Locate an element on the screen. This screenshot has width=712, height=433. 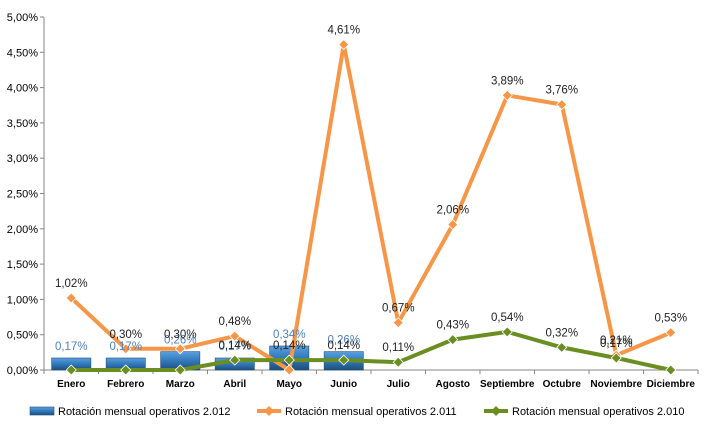
y-tick-label: 3,00% is located at coordinates (22, 159).